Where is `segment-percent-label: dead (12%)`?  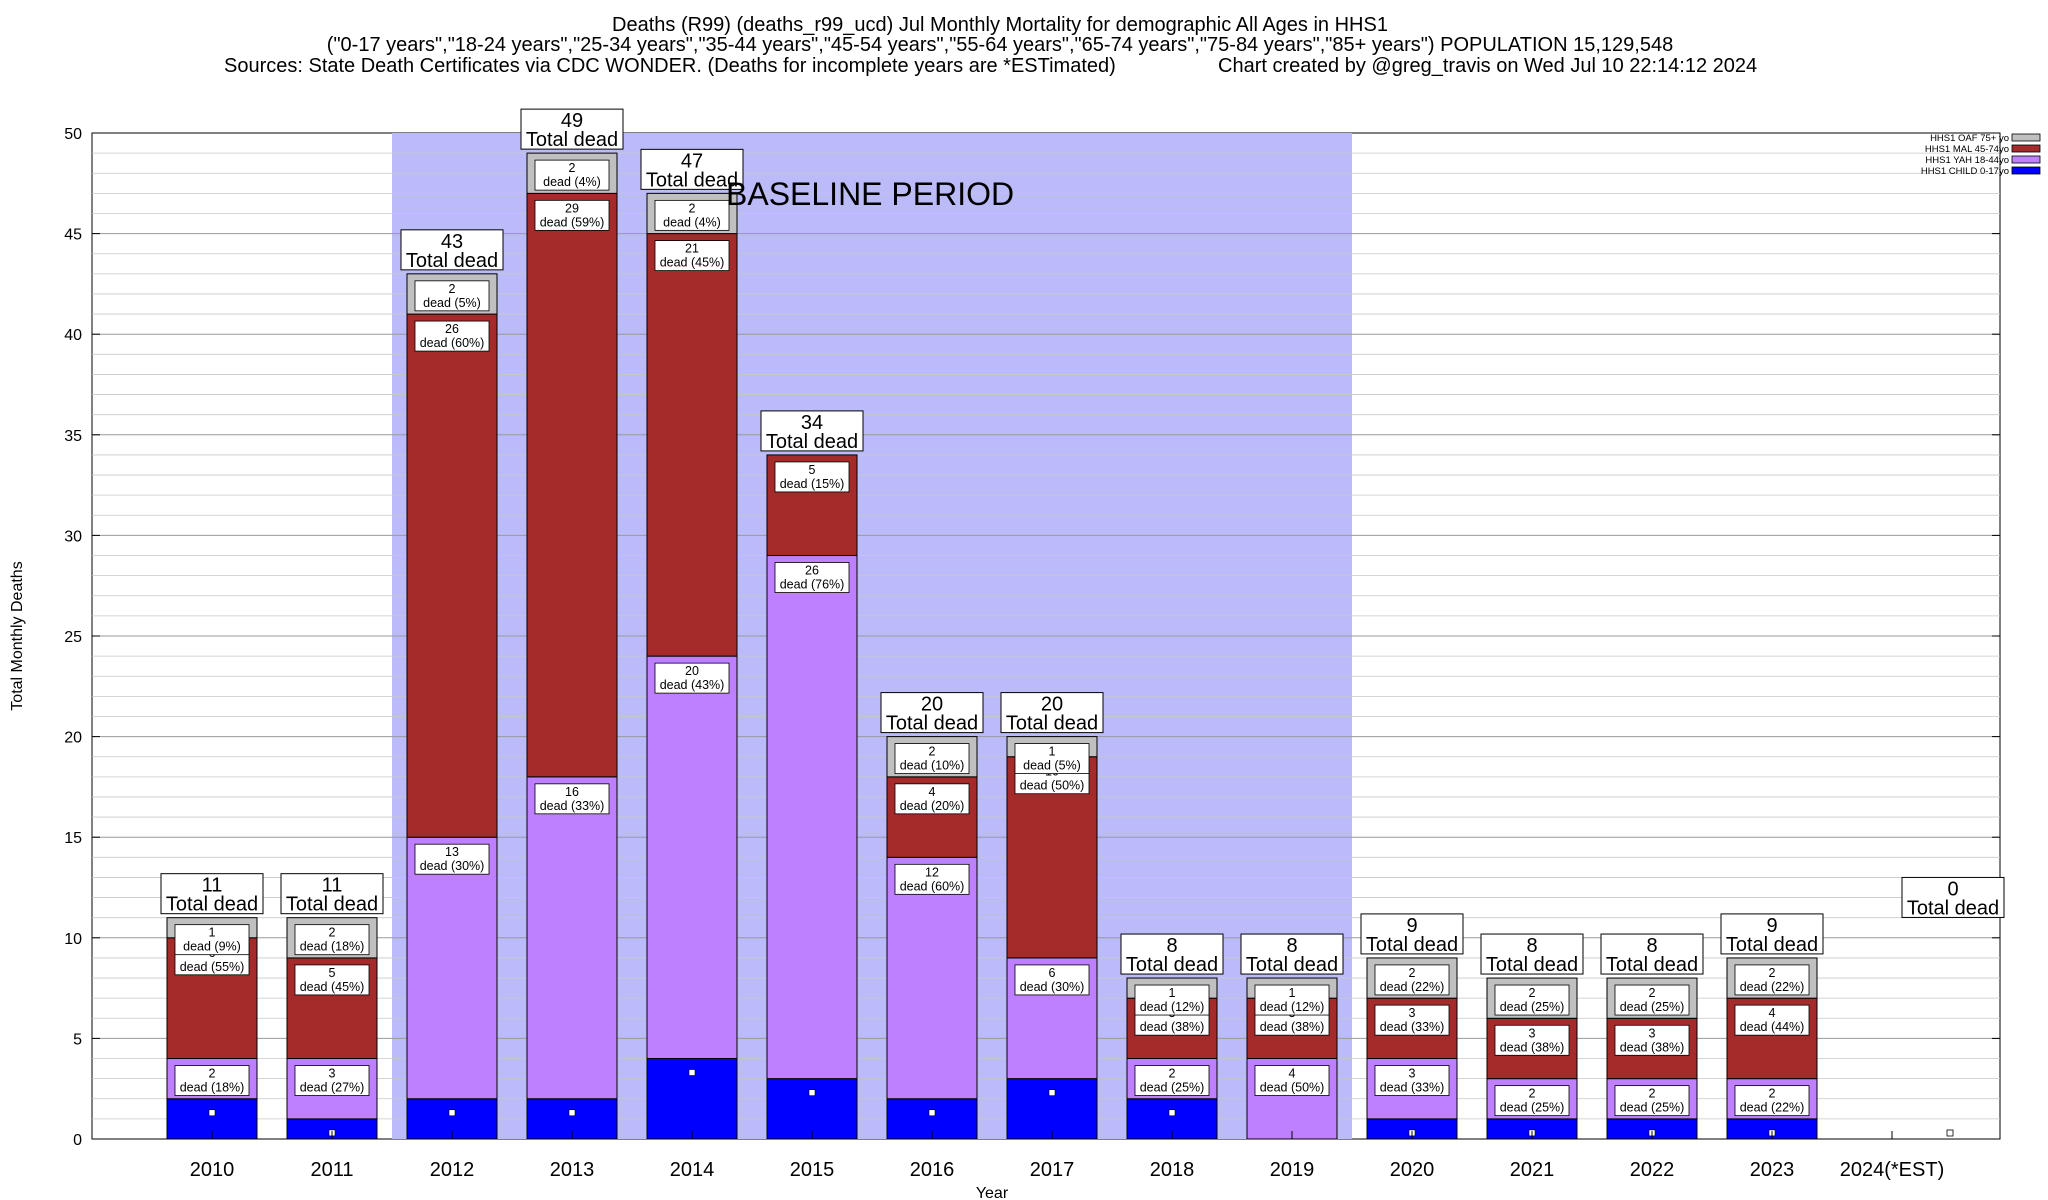
segment-percent-label: dead (12%) is located at coordinates (1292, 1007).